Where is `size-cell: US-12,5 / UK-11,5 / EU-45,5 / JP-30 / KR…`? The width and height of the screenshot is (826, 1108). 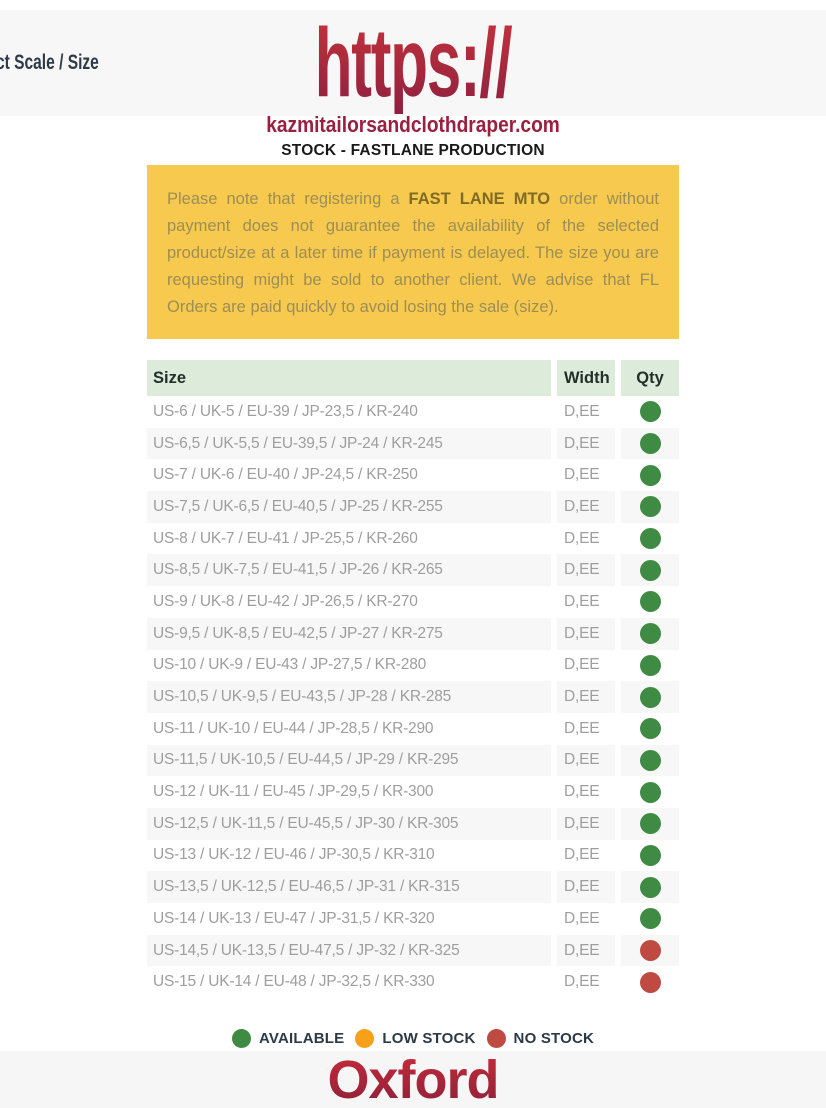 size-cell: US-12,5 / UK-11,5 / EU-45,5 / JP-30 / KR… is located at coordinates (349, 823).